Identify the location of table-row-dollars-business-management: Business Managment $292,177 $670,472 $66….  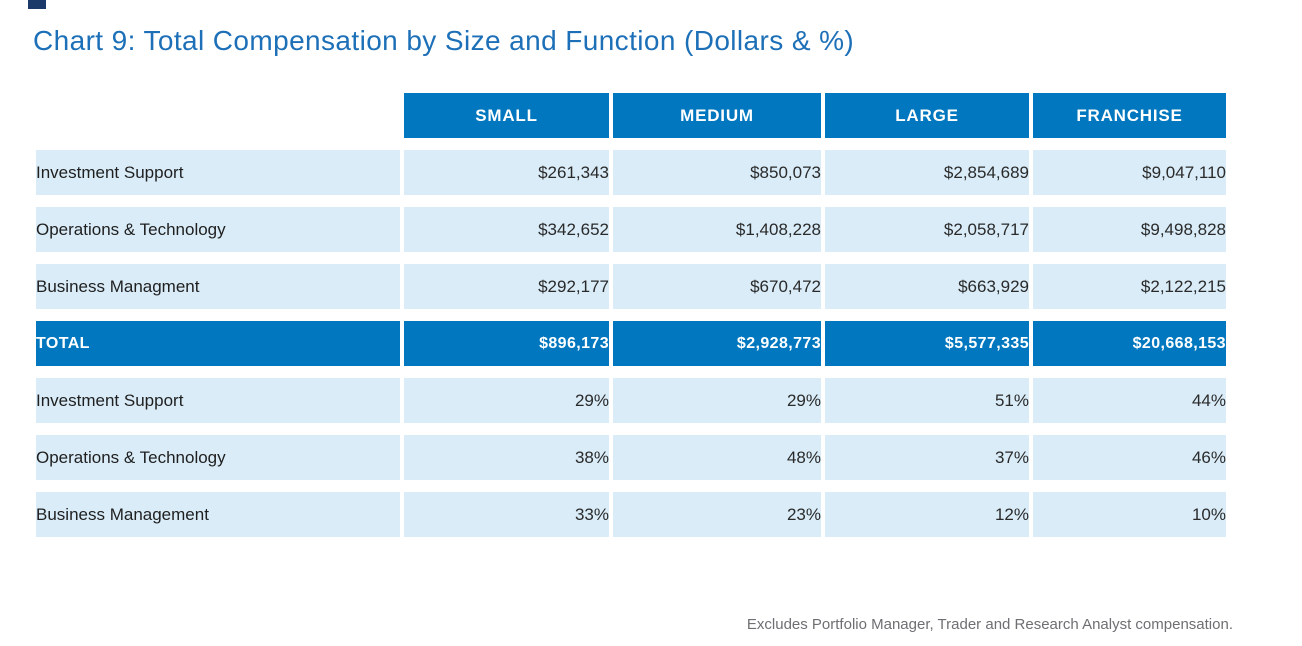
(631, 286).